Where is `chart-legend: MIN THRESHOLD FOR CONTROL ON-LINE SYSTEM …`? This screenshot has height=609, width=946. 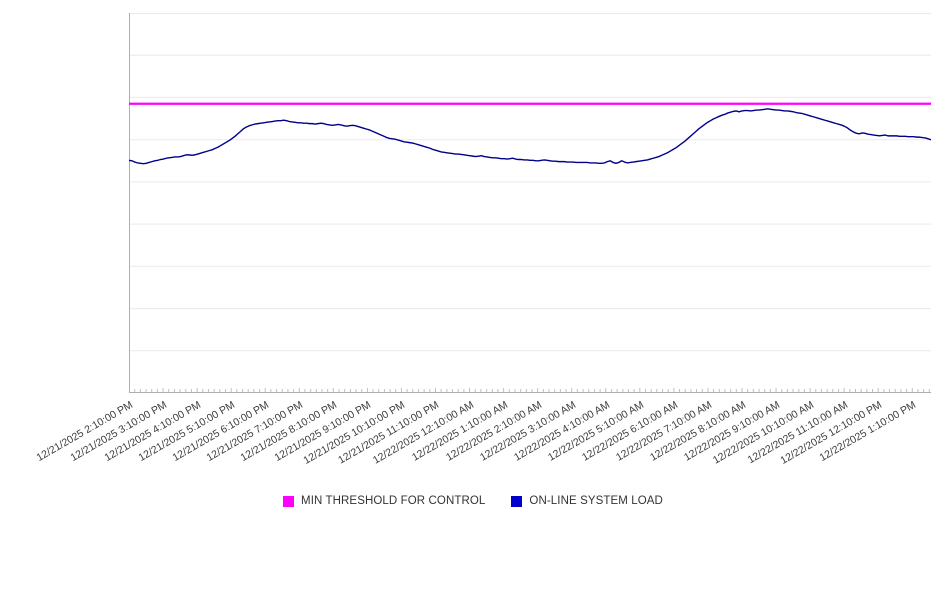
chart-legend: MIN THRESHOLD FOR CONTROL ON-LINE SYSTEM … is located at coordinates (473, 501).